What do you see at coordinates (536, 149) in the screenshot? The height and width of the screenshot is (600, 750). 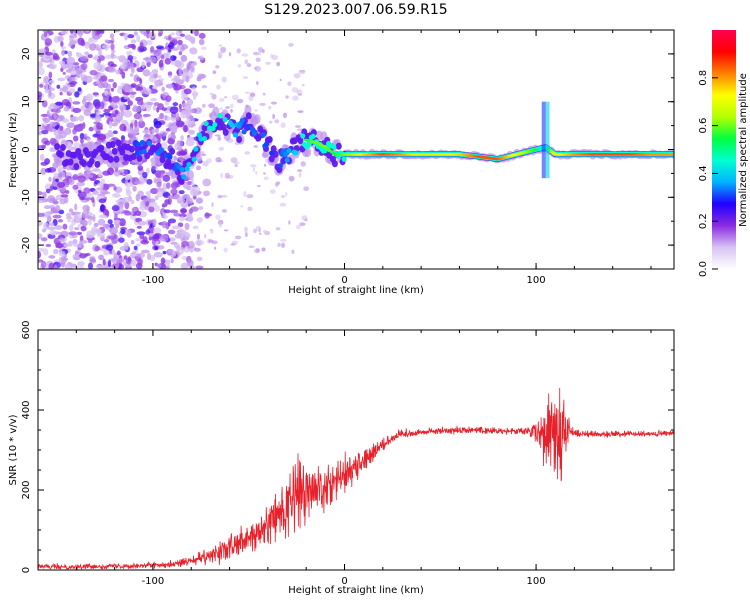 I see `ridge-peak` at bounding box center [536, 149].